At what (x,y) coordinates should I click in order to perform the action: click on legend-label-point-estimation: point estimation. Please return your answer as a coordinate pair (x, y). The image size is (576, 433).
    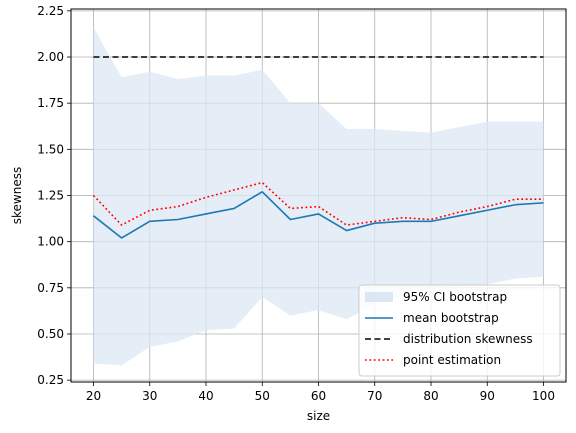
    Looking at the image, I should click on (452, 360).